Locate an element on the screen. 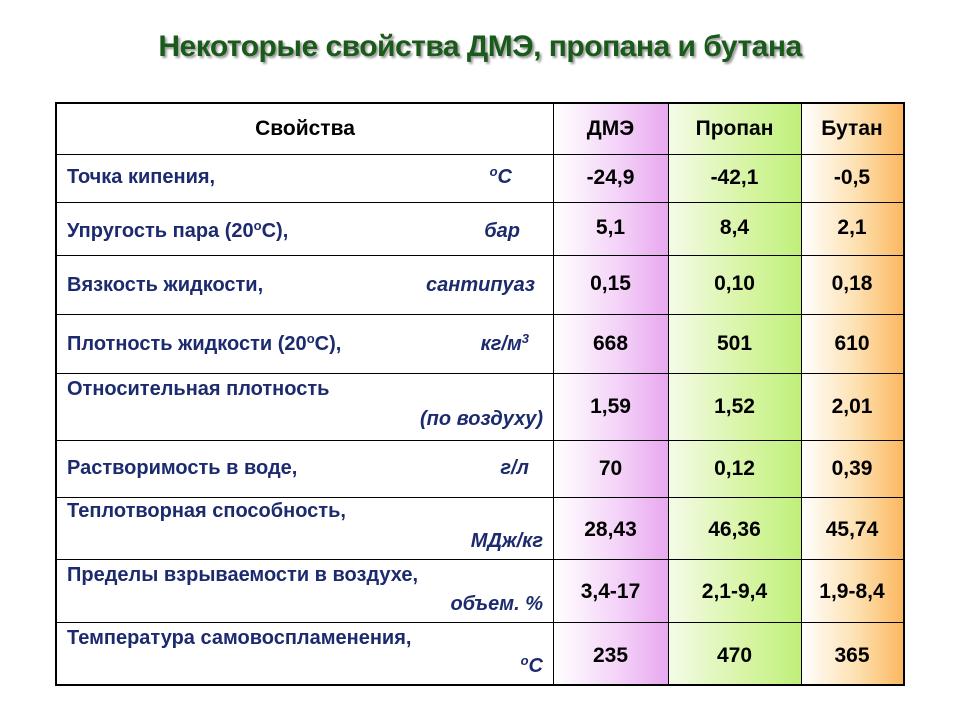  propane-value: 470 is located at coordinates (734, 655).